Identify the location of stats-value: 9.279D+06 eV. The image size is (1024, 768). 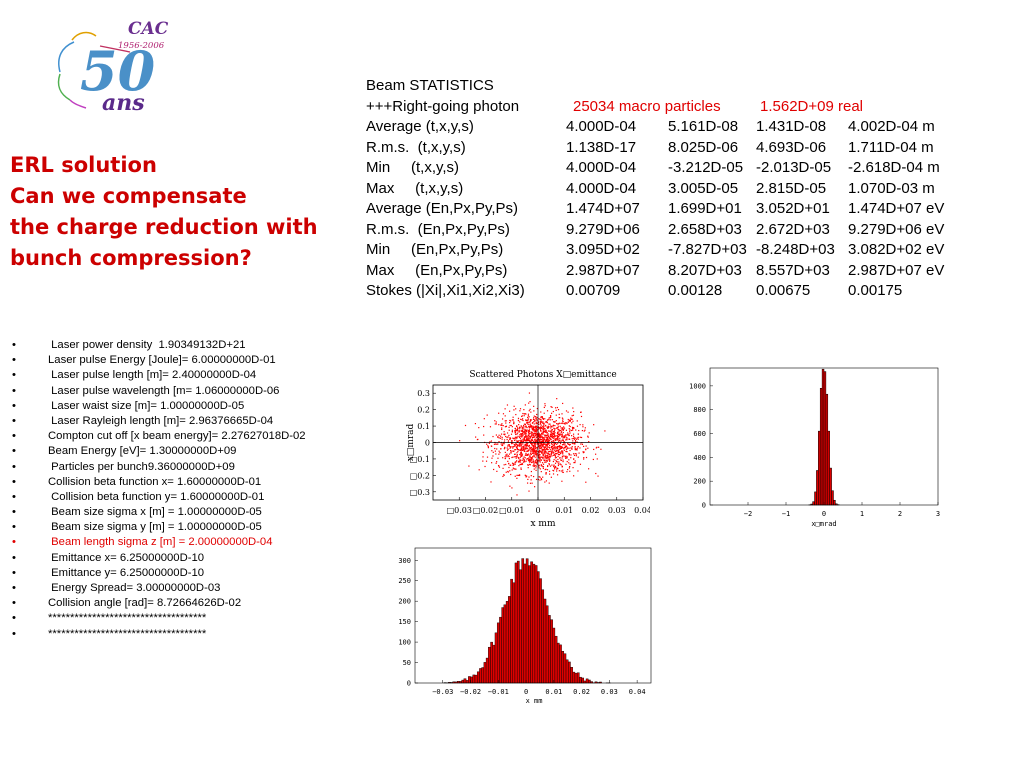
(896, 229).